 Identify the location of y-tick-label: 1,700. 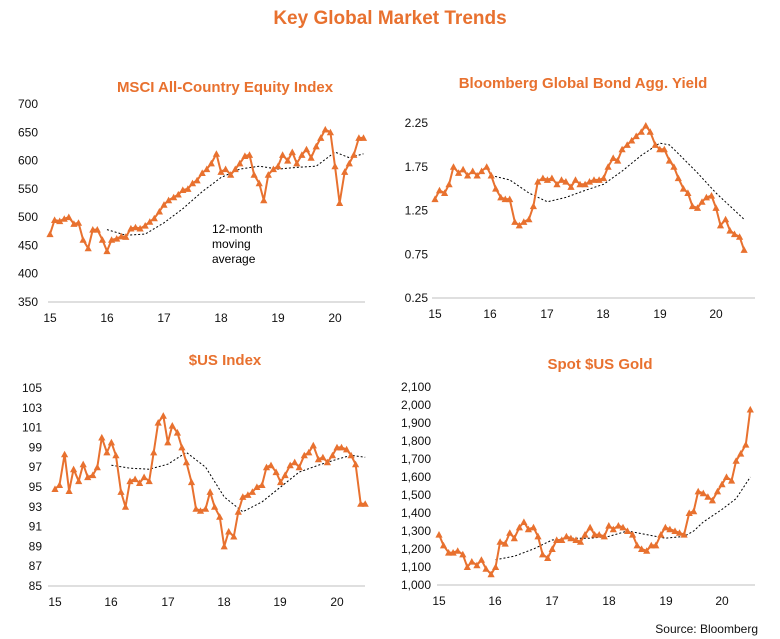
(416, 459).